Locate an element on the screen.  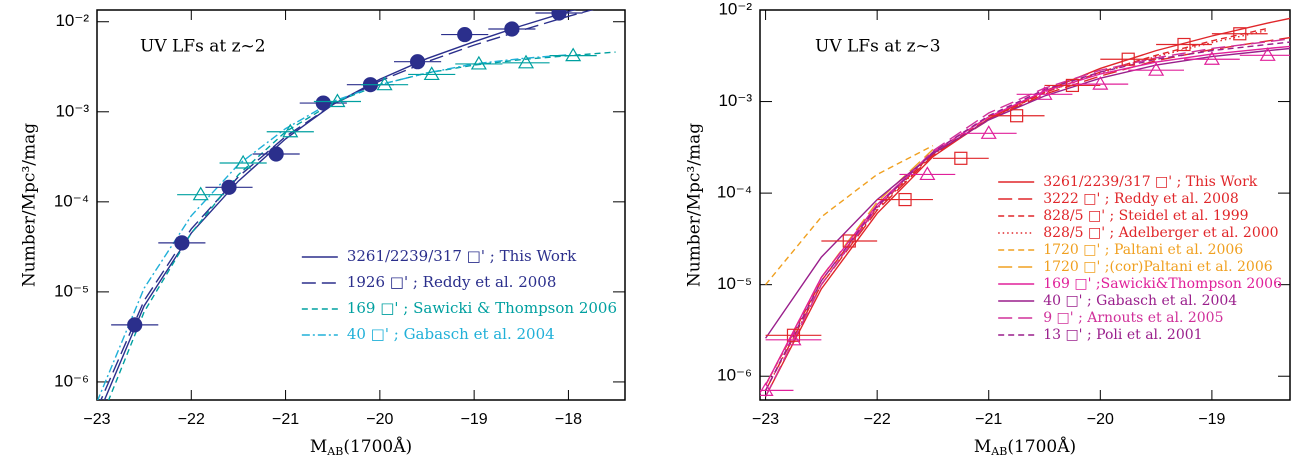
x-tick-label: −18 is located at coordinates (568, 419).